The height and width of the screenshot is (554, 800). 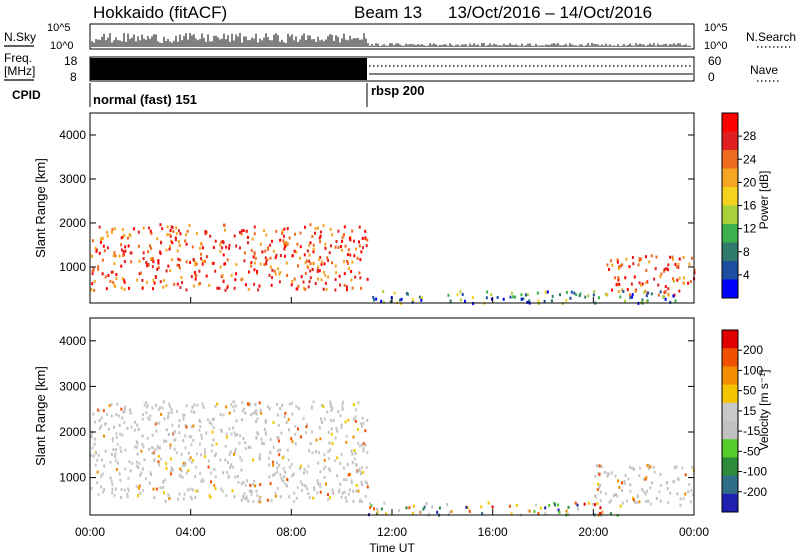 What do you see at coordinates (40, 416) in the screenshot?
I see `velocity-y-axis-label: Slant Range [km]` at bounding box center [40, 416].